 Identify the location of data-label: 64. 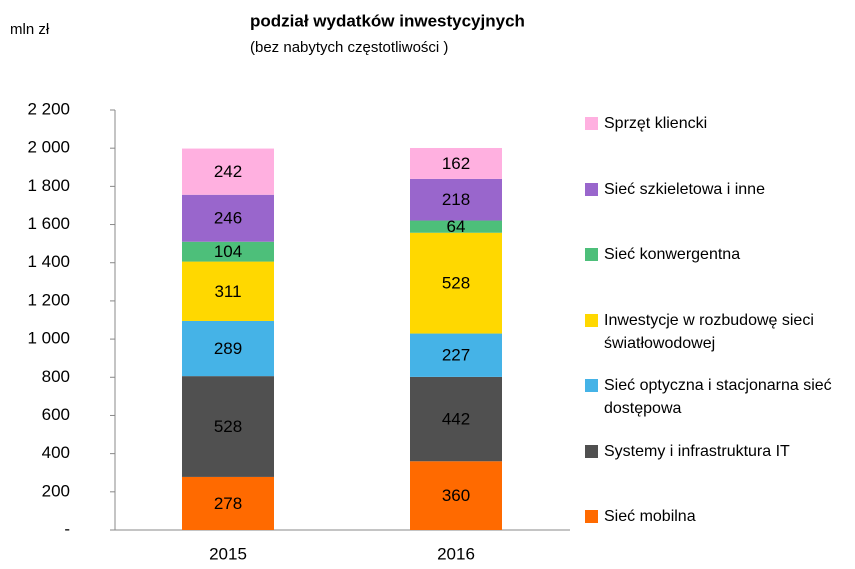
(456, 226).